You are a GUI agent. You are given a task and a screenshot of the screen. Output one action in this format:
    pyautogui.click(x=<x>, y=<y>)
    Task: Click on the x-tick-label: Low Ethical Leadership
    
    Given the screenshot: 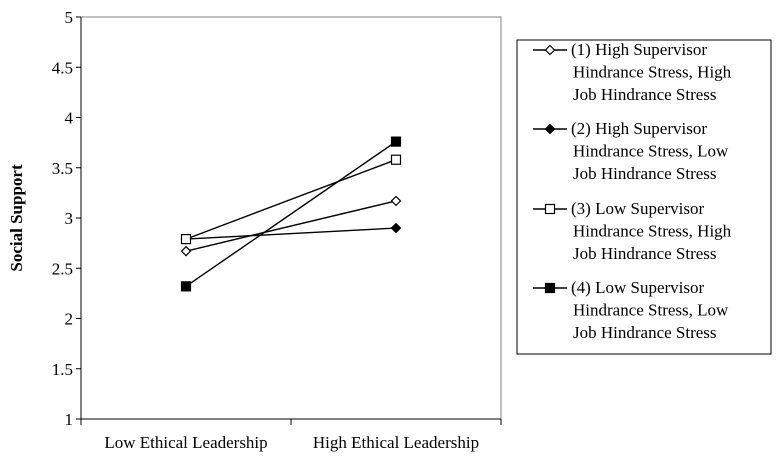 What is the action you would take?
    pyautogui.click(x=185, y=442)
    